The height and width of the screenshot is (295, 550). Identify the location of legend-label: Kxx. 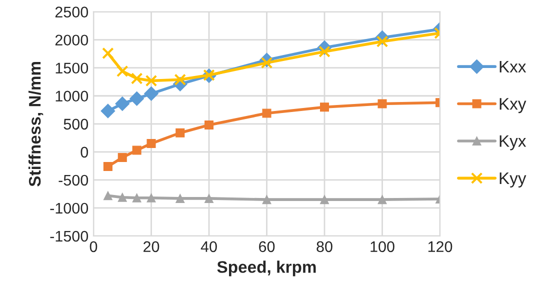
(513, 66).